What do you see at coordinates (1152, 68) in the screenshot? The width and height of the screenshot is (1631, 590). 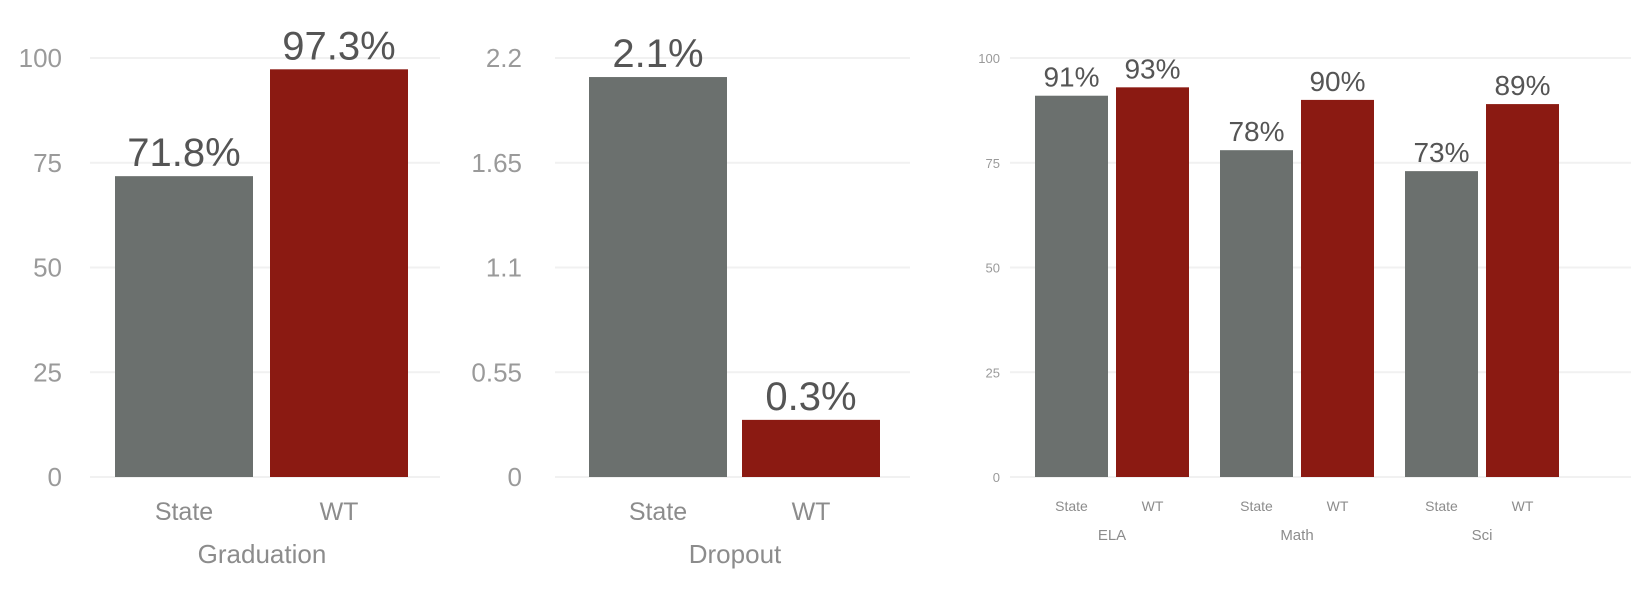 I see `data-label: 93%` at bounding box center [1152, 68].